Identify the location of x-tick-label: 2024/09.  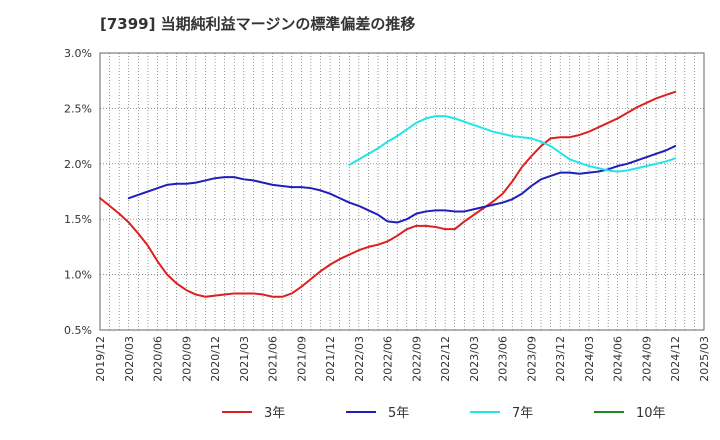
(646, 359).